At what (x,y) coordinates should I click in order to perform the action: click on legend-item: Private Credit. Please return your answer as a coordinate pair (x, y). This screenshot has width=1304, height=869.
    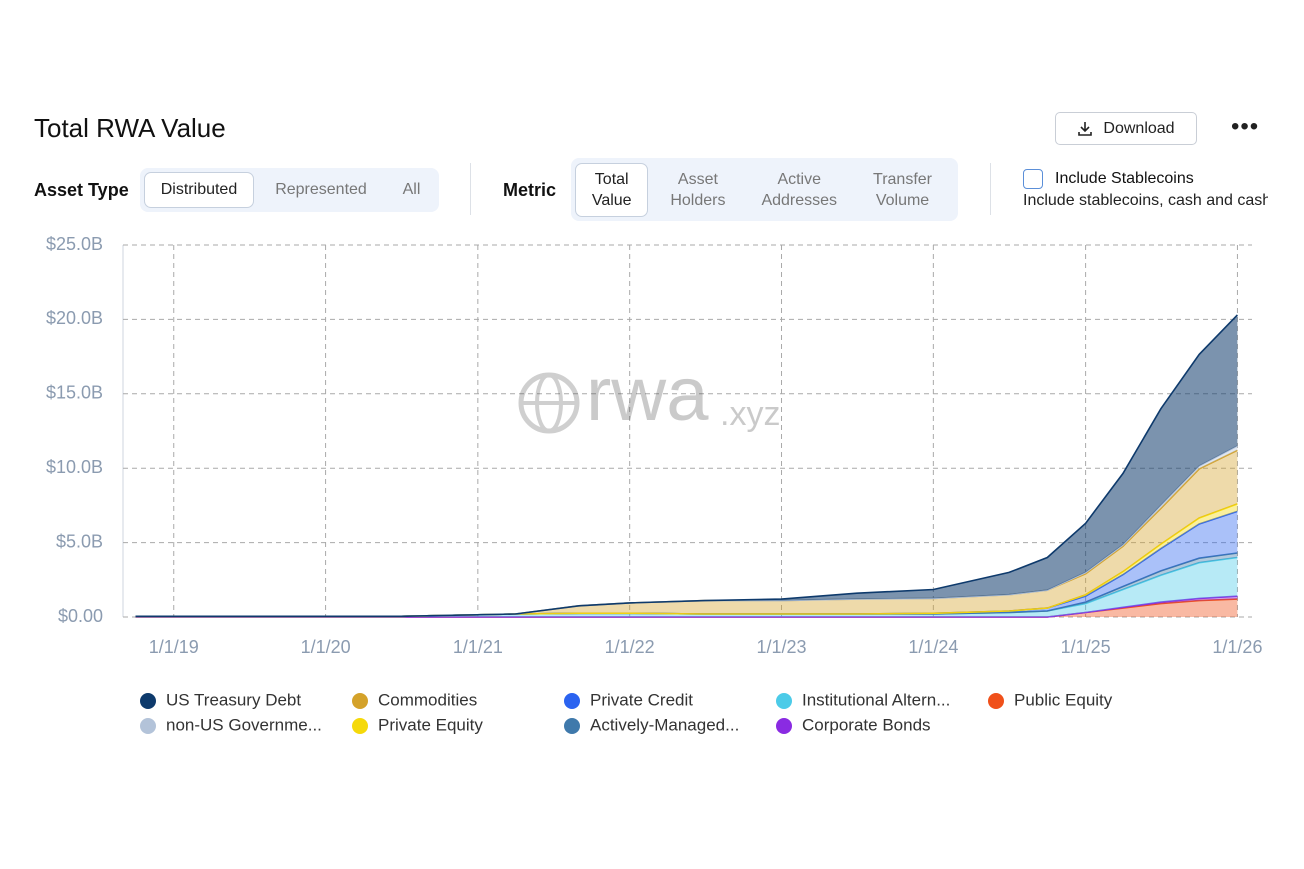
    Looking at the image, I should click on (628, 699).